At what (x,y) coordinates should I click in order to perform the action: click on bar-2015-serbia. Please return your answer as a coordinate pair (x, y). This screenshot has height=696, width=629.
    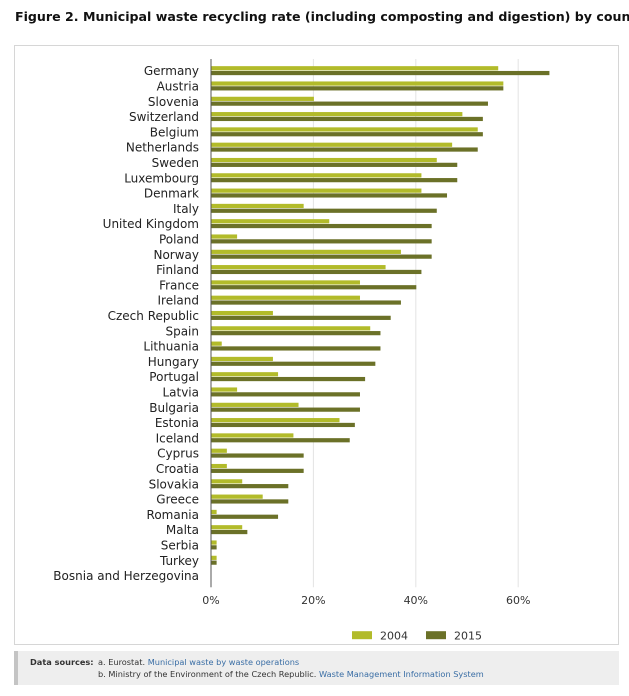
    Looking at the image, I should click on (214, 547).